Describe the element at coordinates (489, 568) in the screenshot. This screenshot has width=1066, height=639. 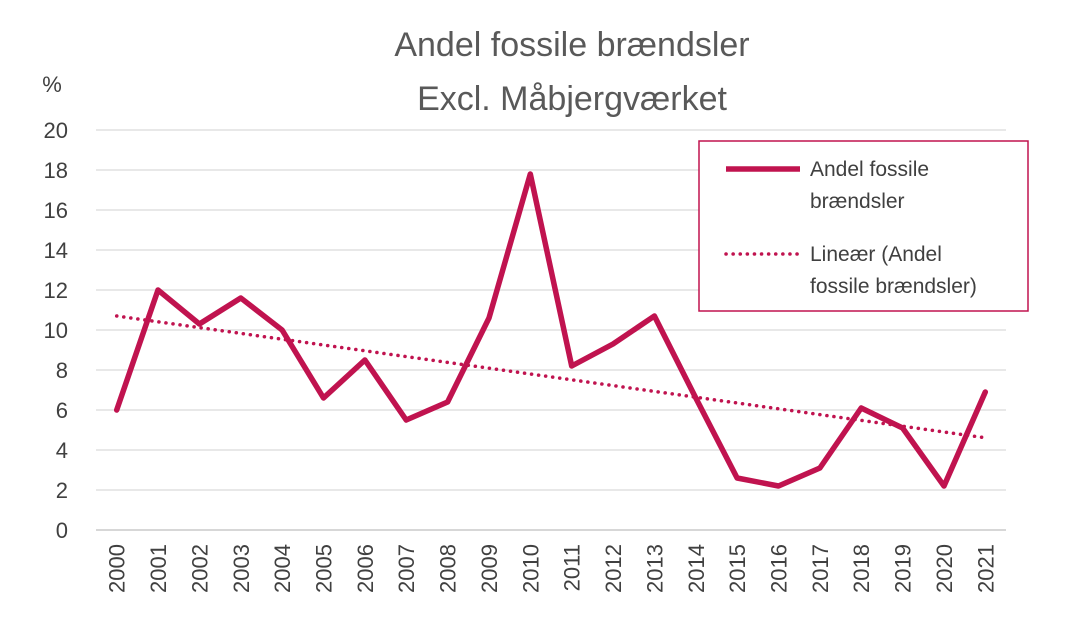
I see `x-tick-label: 2009` at that location.